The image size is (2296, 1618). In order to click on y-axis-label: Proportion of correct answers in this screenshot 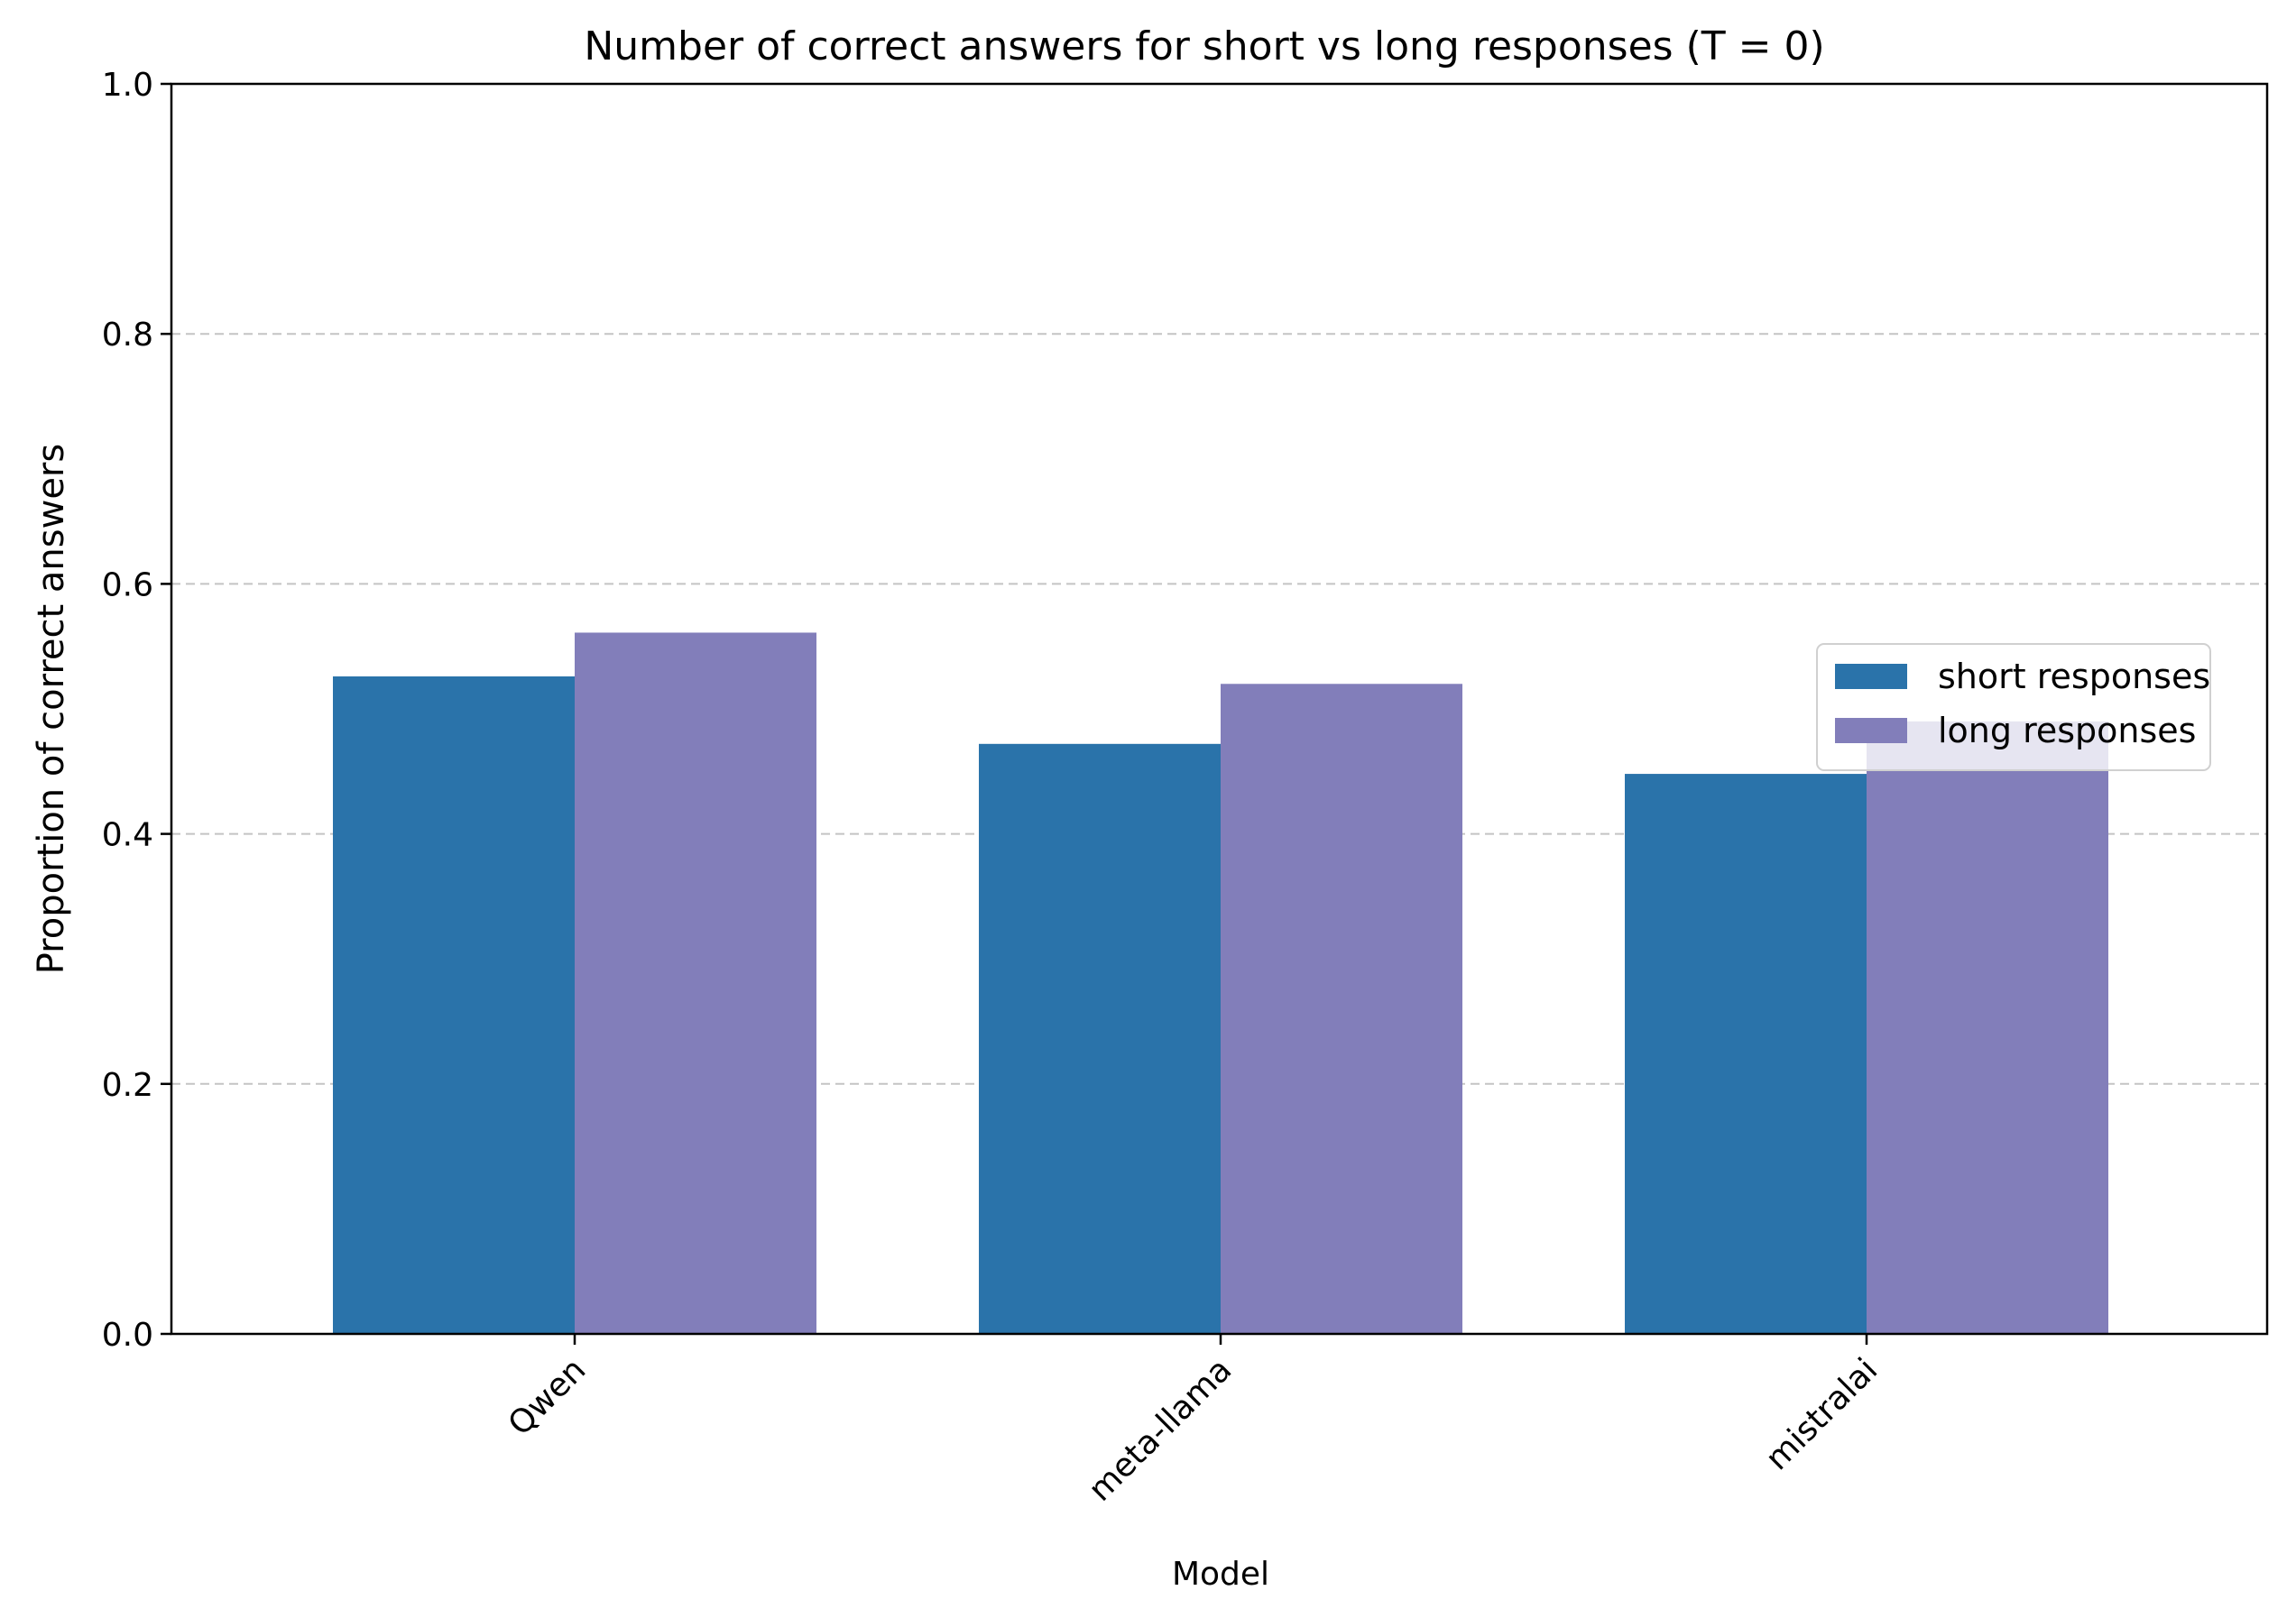, I will do `click(52, 709)`.